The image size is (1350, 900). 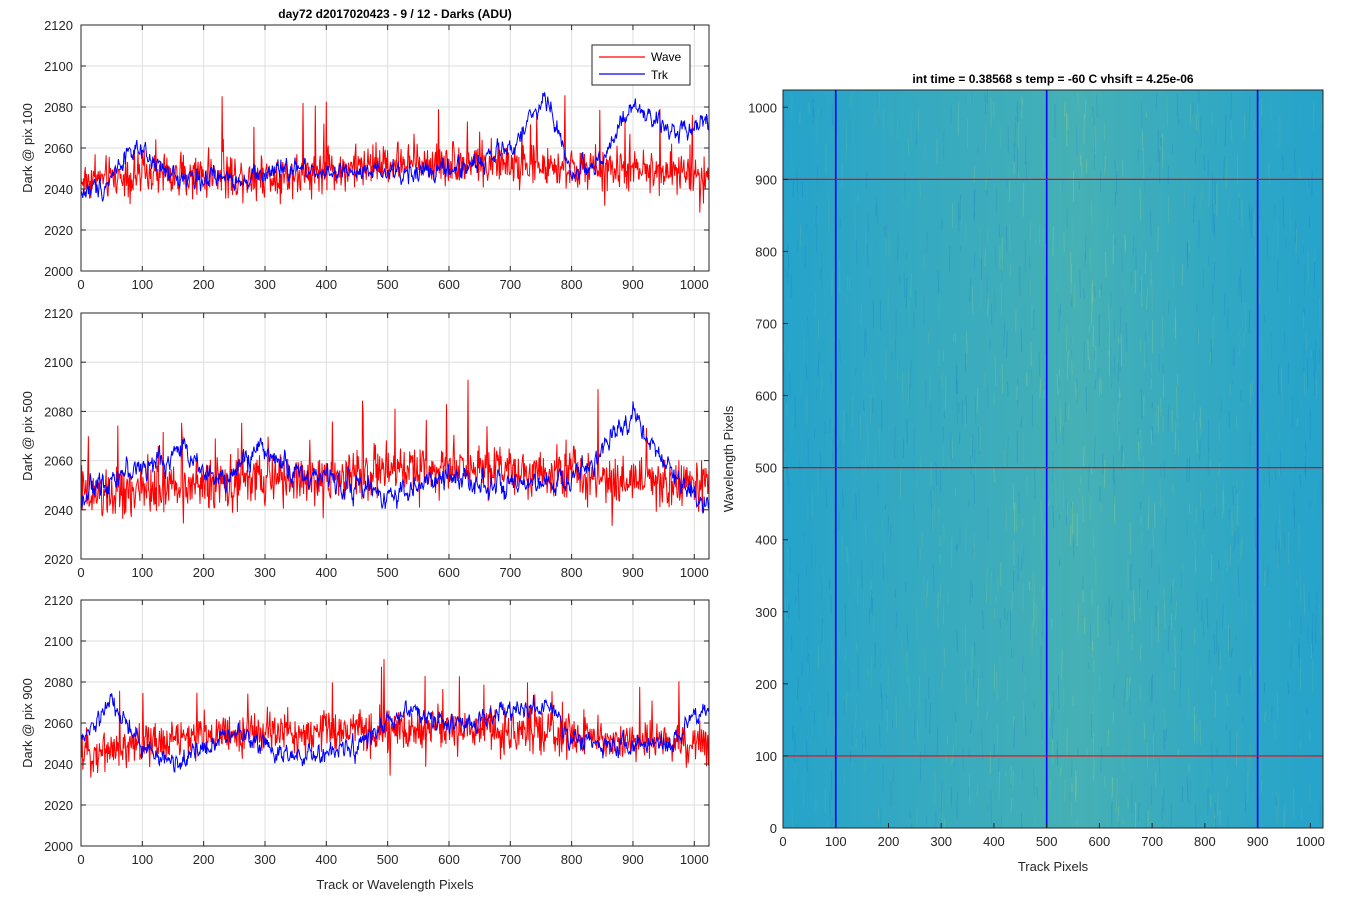 What do you see at coordinates (142, 284) in the screenshot?
I see `x-tick-label: 100` at bounding box center [142, 284].